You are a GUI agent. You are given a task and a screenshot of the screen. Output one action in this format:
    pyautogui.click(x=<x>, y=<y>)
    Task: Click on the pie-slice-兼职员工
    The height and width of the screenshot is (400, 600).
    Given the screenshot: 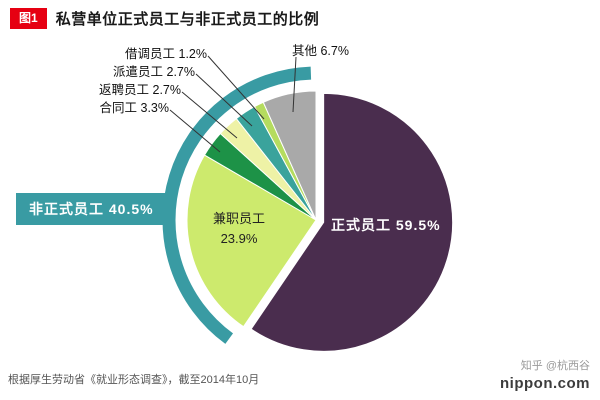 What is the action you would take?
    pyautogui.click(x=251, y=241)
    